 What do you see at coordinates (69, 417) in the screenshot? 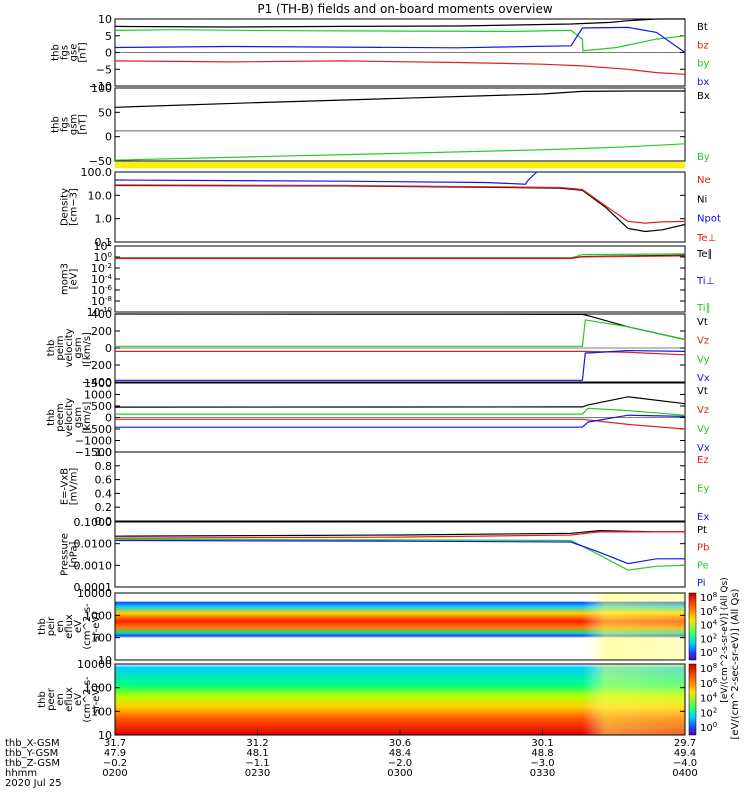
I see `y-axis-label: velocity` at bounding box center [69, 417].